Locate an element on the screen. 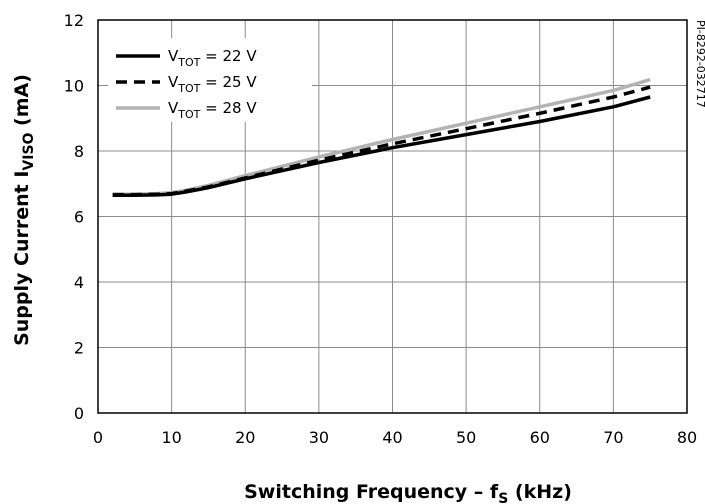 The image size is (705, 504). y-tick-label: 12 is located at coordinates (74, 20).